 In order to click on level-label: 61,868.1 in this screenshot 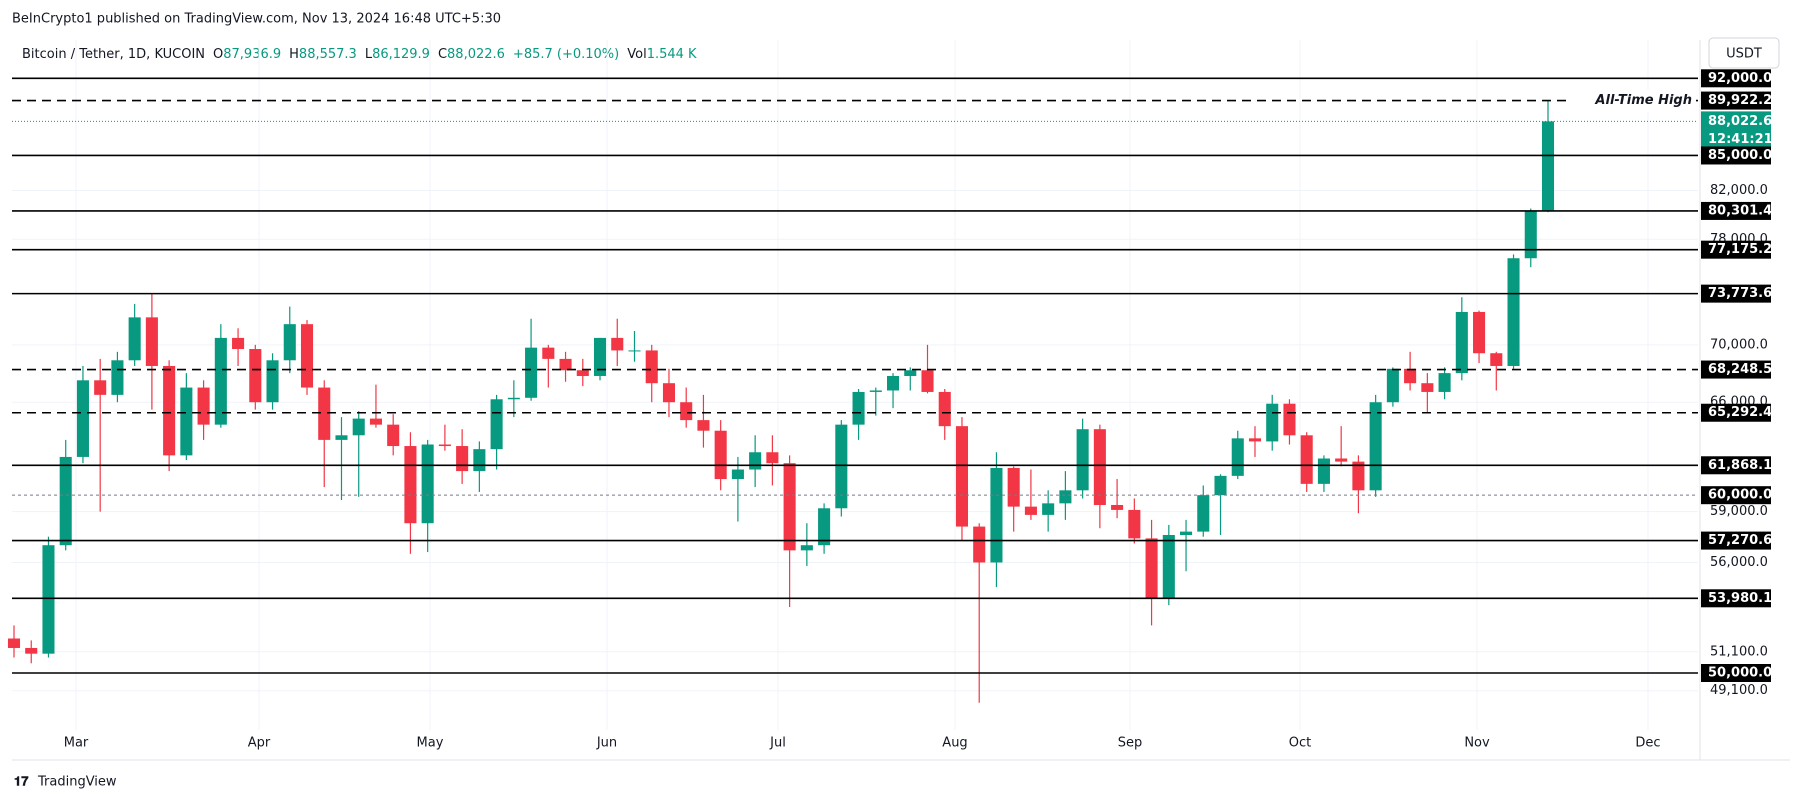, I will do `click(1740, 465)`.